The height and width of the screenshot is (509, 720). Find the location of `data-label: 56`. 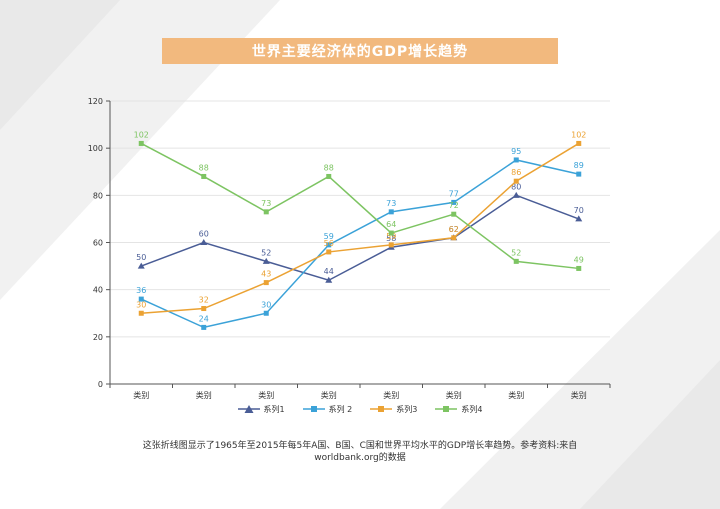

data-label: 56 is located at coordinates (329, 243).